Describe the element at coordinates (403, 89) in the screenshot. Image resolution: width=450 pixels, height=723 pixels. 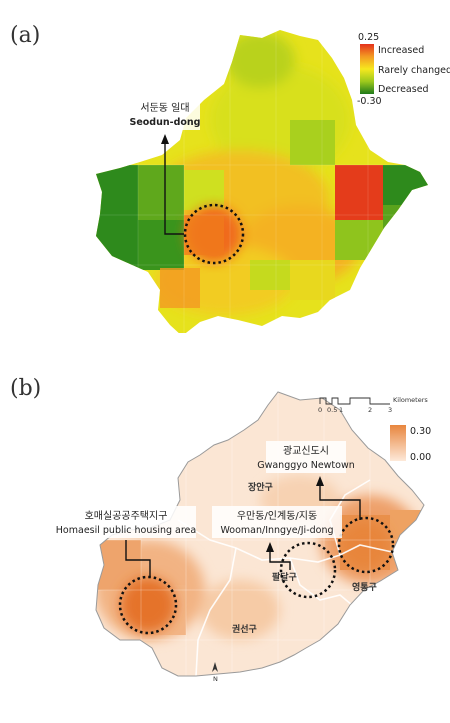
I see `legend-a-decreased: Decreased` at that location.